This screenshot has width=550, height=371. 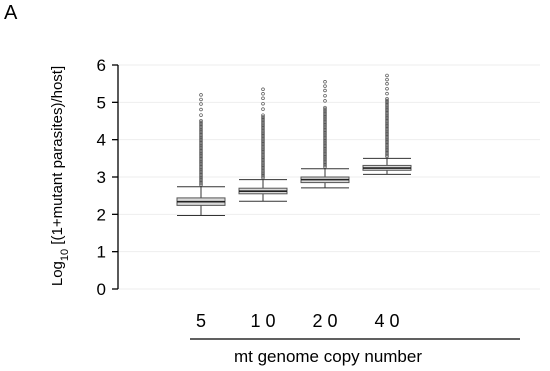 I want to click on y-tick-label-3: 3, so click(x=101, y=177).